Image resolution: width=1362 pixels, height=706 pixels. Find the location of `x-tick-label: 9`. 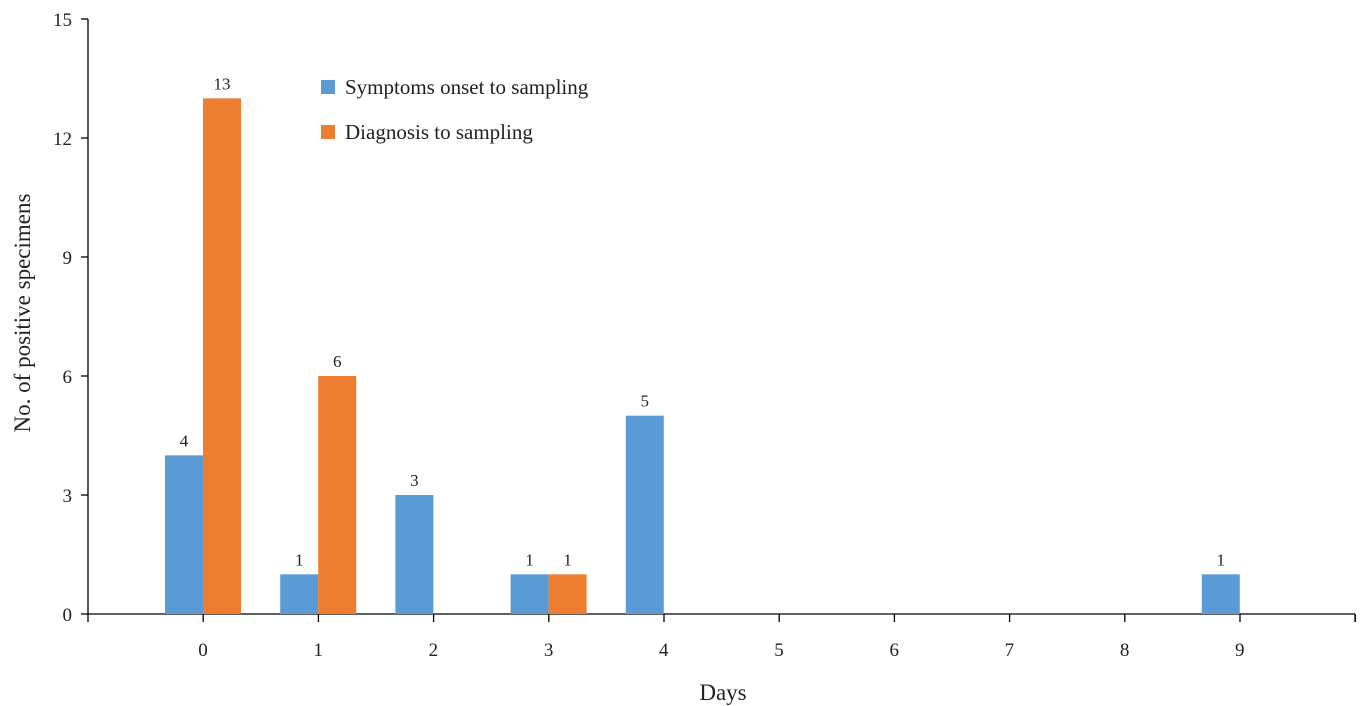

x-tick-label: 9 is located at coordinates (1240, 650).